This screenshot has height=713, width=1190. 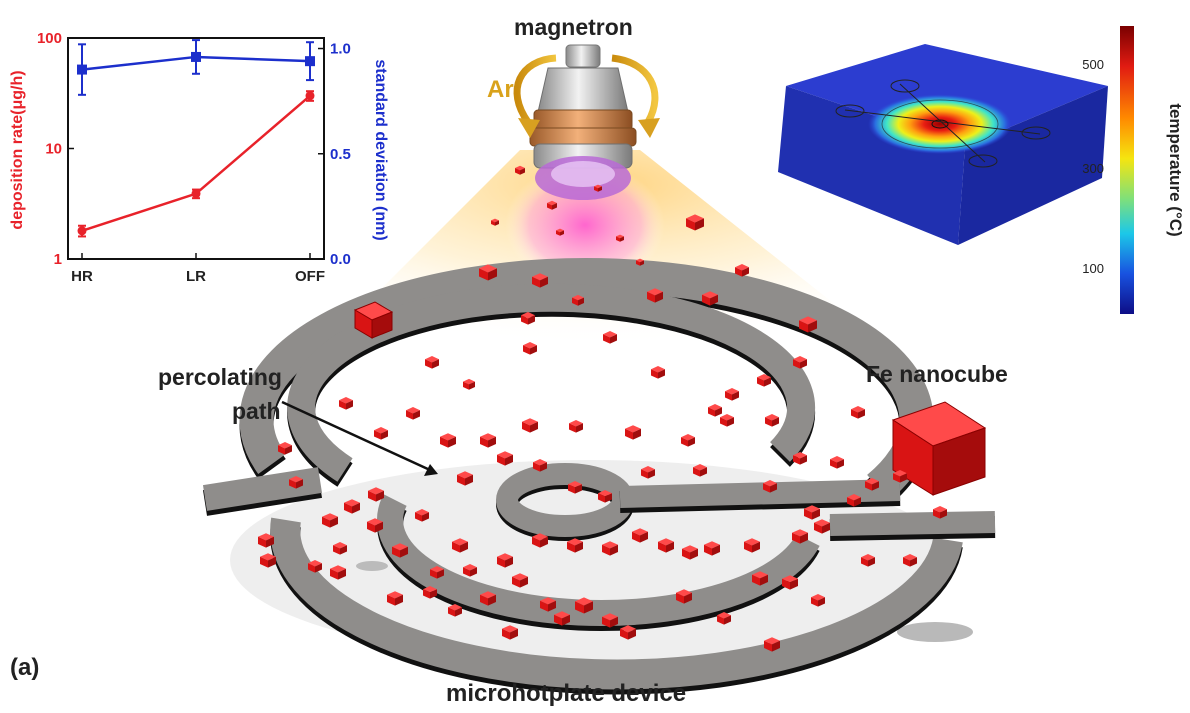 What do you see at coordinates (82, 276) in the screenshot?
I see `x-tick-label: HR` at bounding box center [82, 276].